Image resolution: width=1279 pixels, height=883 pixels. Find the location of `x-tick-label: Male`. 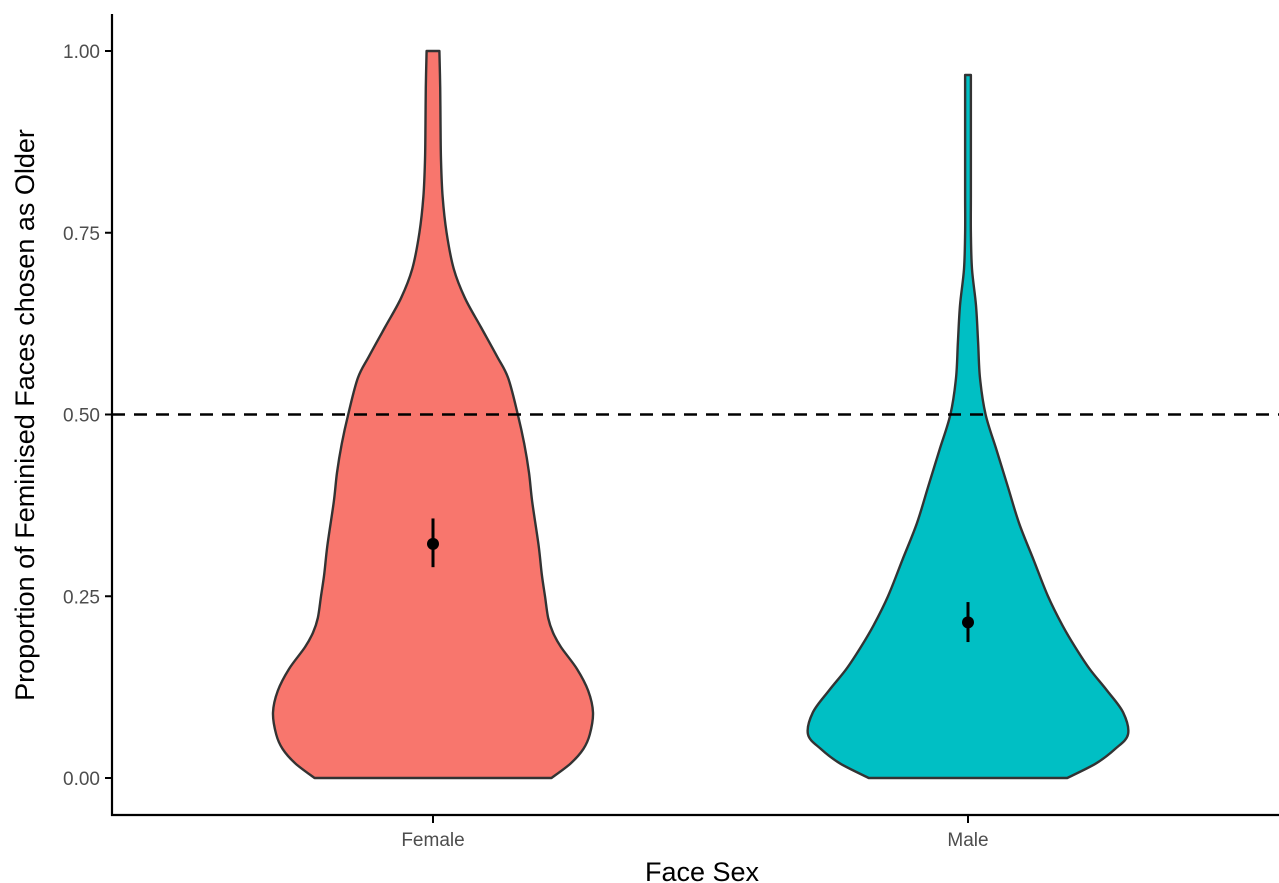

x-tick-label: Male is located at coordinates (967, 840).